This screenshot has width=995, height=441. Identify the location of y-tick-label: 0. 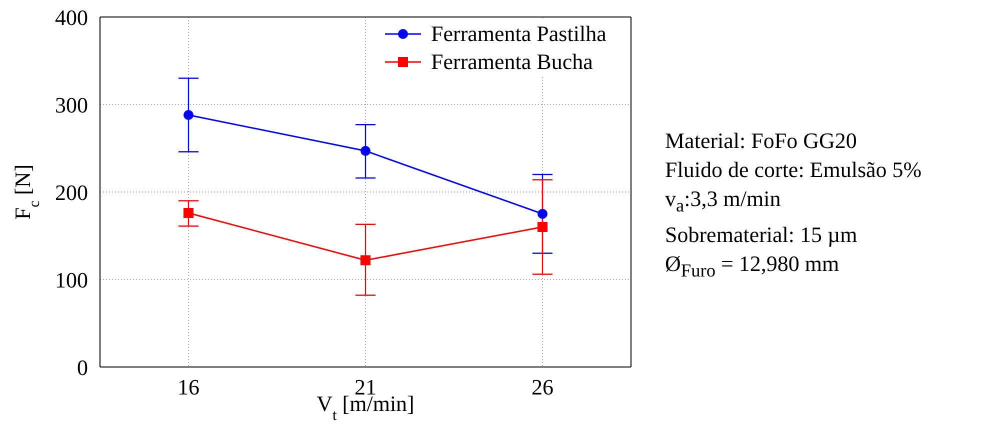
(82, 367).